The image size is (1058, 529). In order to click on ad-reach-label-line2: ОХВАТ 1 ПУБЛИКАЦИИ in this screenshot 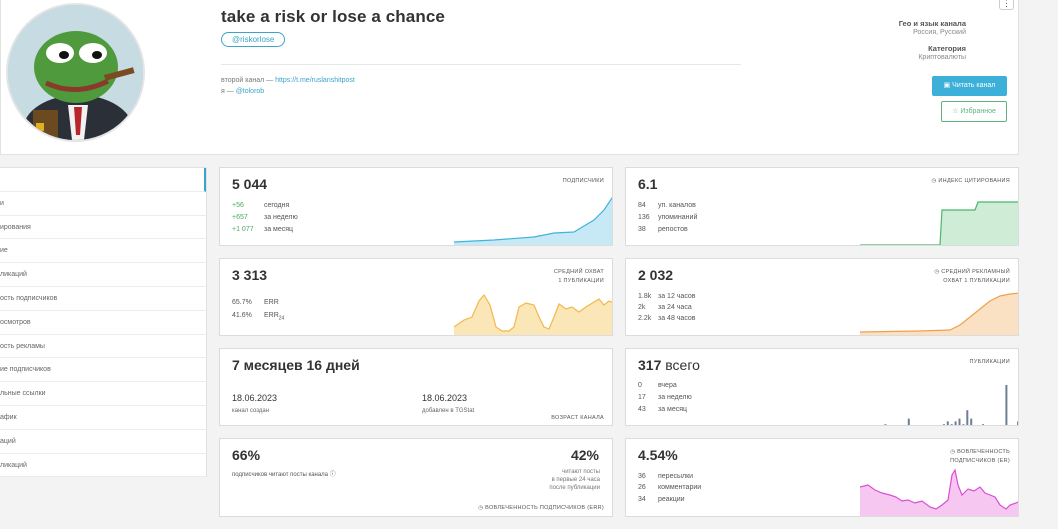, I will do `click(976, 281)`.